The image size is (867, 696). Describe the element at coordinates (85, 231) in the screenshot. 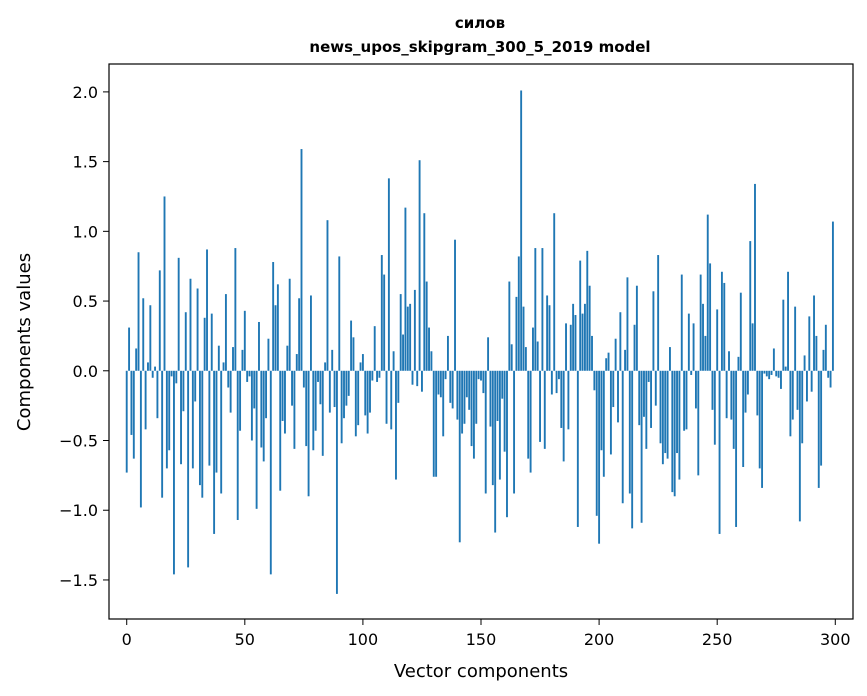

I see `y-tick-label: 1.0` at that location.